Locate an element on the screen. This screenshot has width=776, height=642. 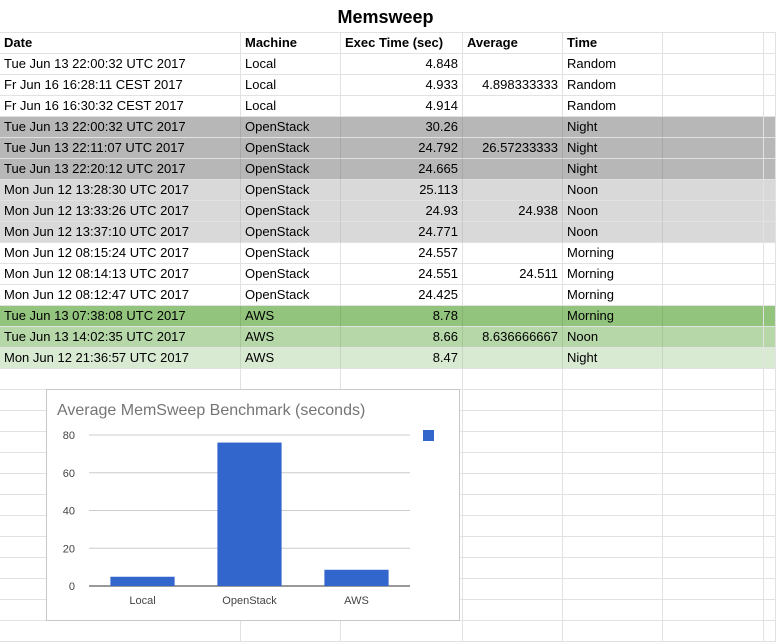
header-cell: Date is located at coordinates (120, 43).